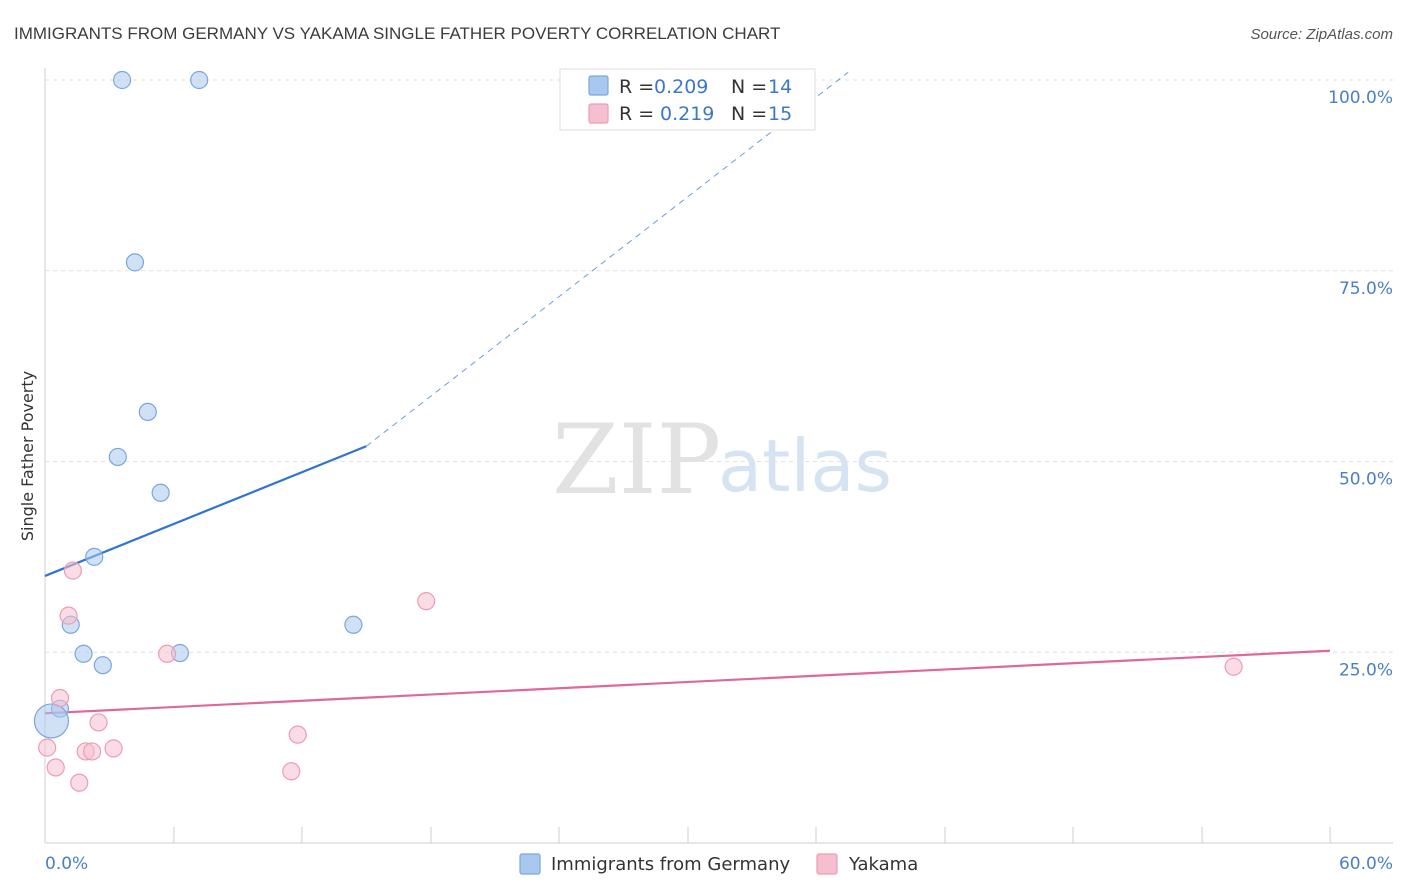 This screenshot has height=892, width=1406. I want to click on series-legend: Immigrants from Germany Yakama, so click(718, 864).